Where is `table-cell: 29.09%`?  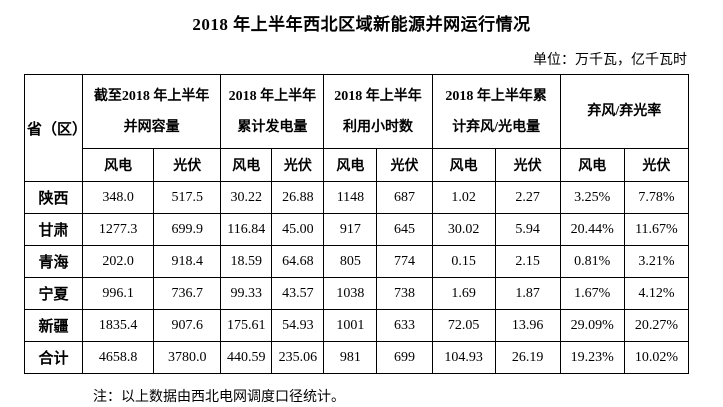 table-cell: 29.09% is located at coordinates (592, 325).